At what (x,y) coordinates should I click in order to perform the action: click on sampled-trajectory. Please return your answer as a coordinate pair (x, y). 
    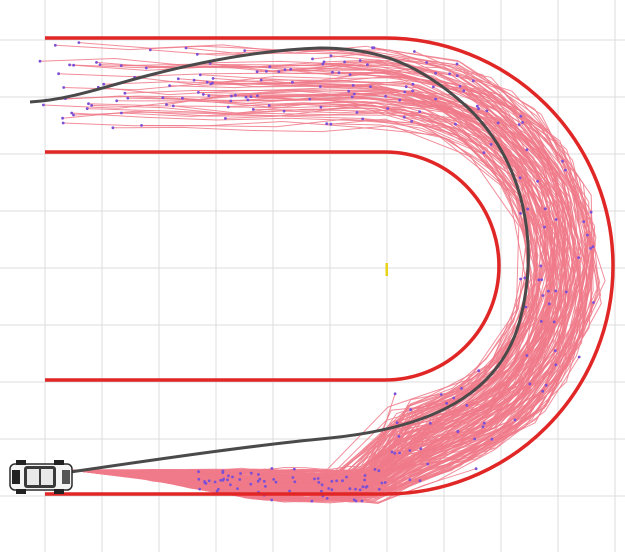
    Looking at the image, I should click on (263, 460).